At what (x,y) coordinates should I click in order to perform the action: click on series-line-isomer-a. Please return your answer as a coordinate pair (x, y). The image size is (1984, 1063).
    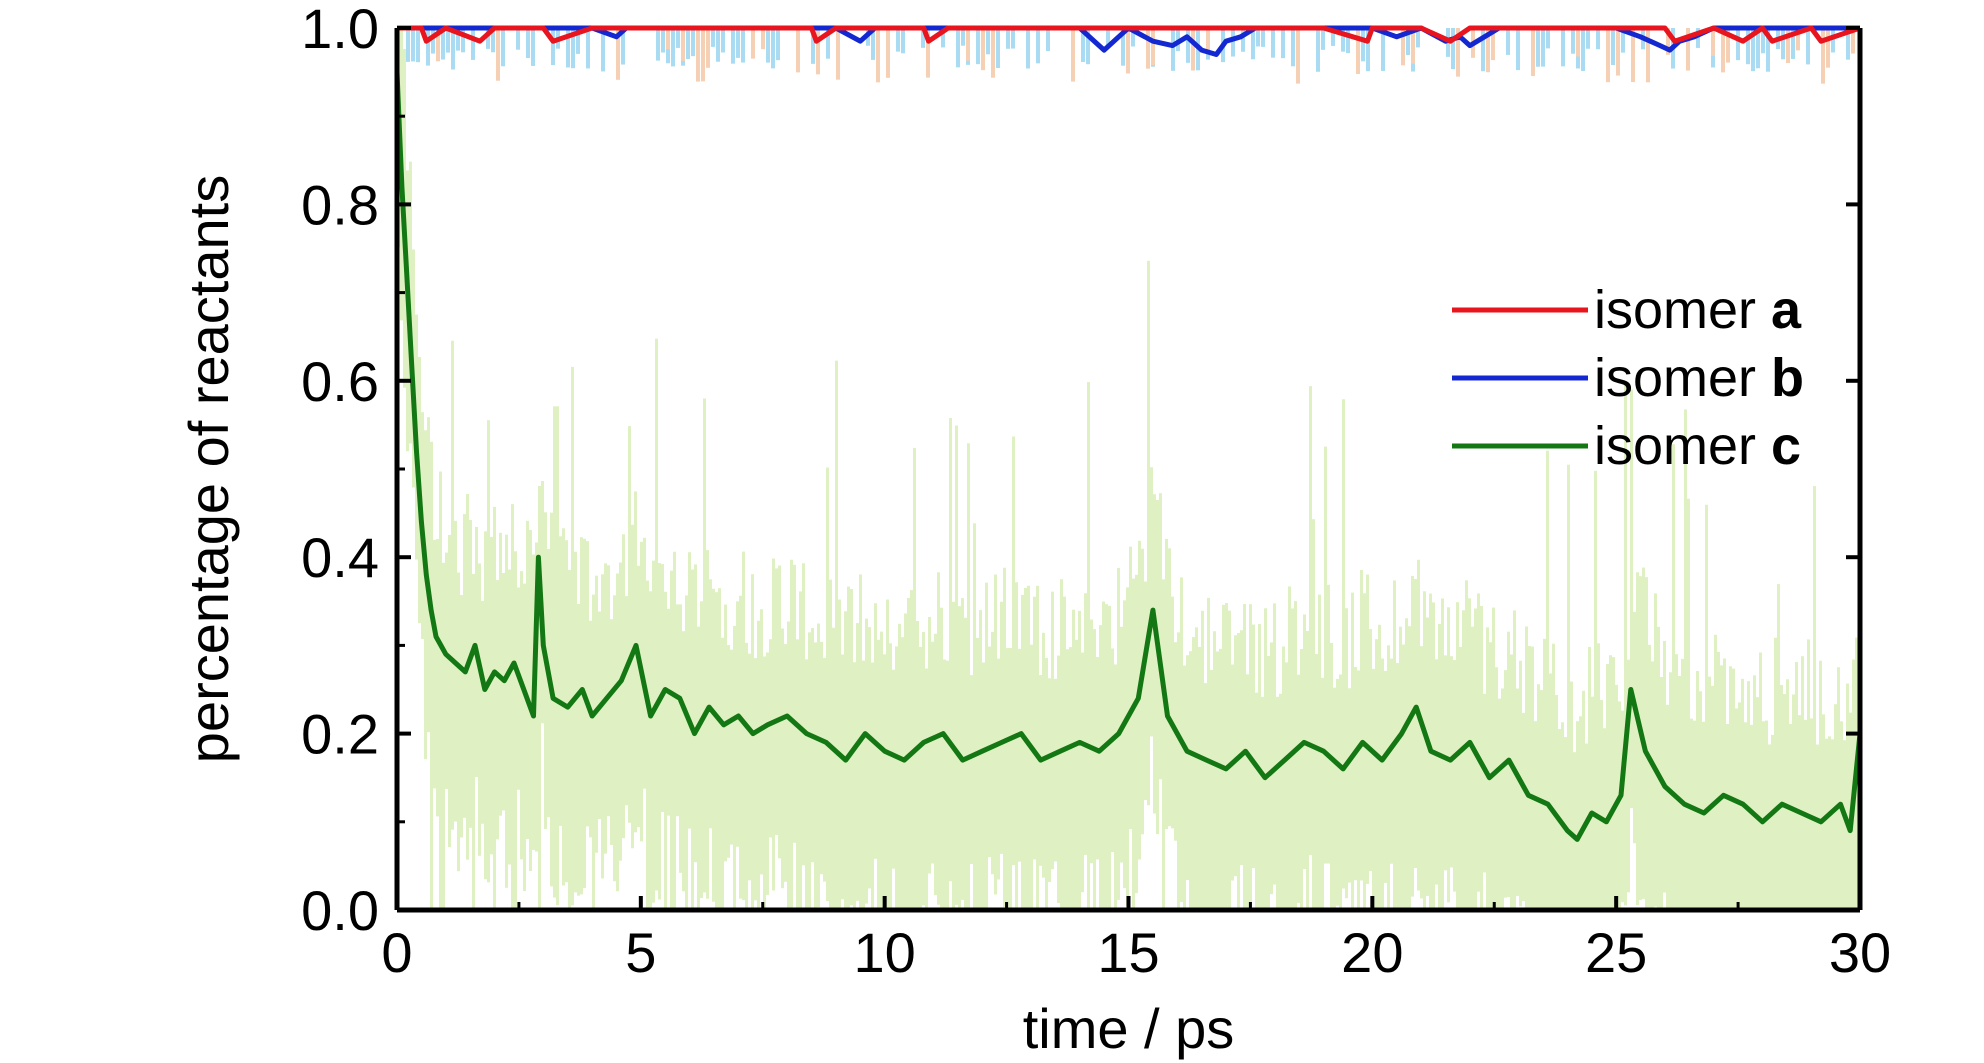
    Looking at the image, I should click on (1129, 34).